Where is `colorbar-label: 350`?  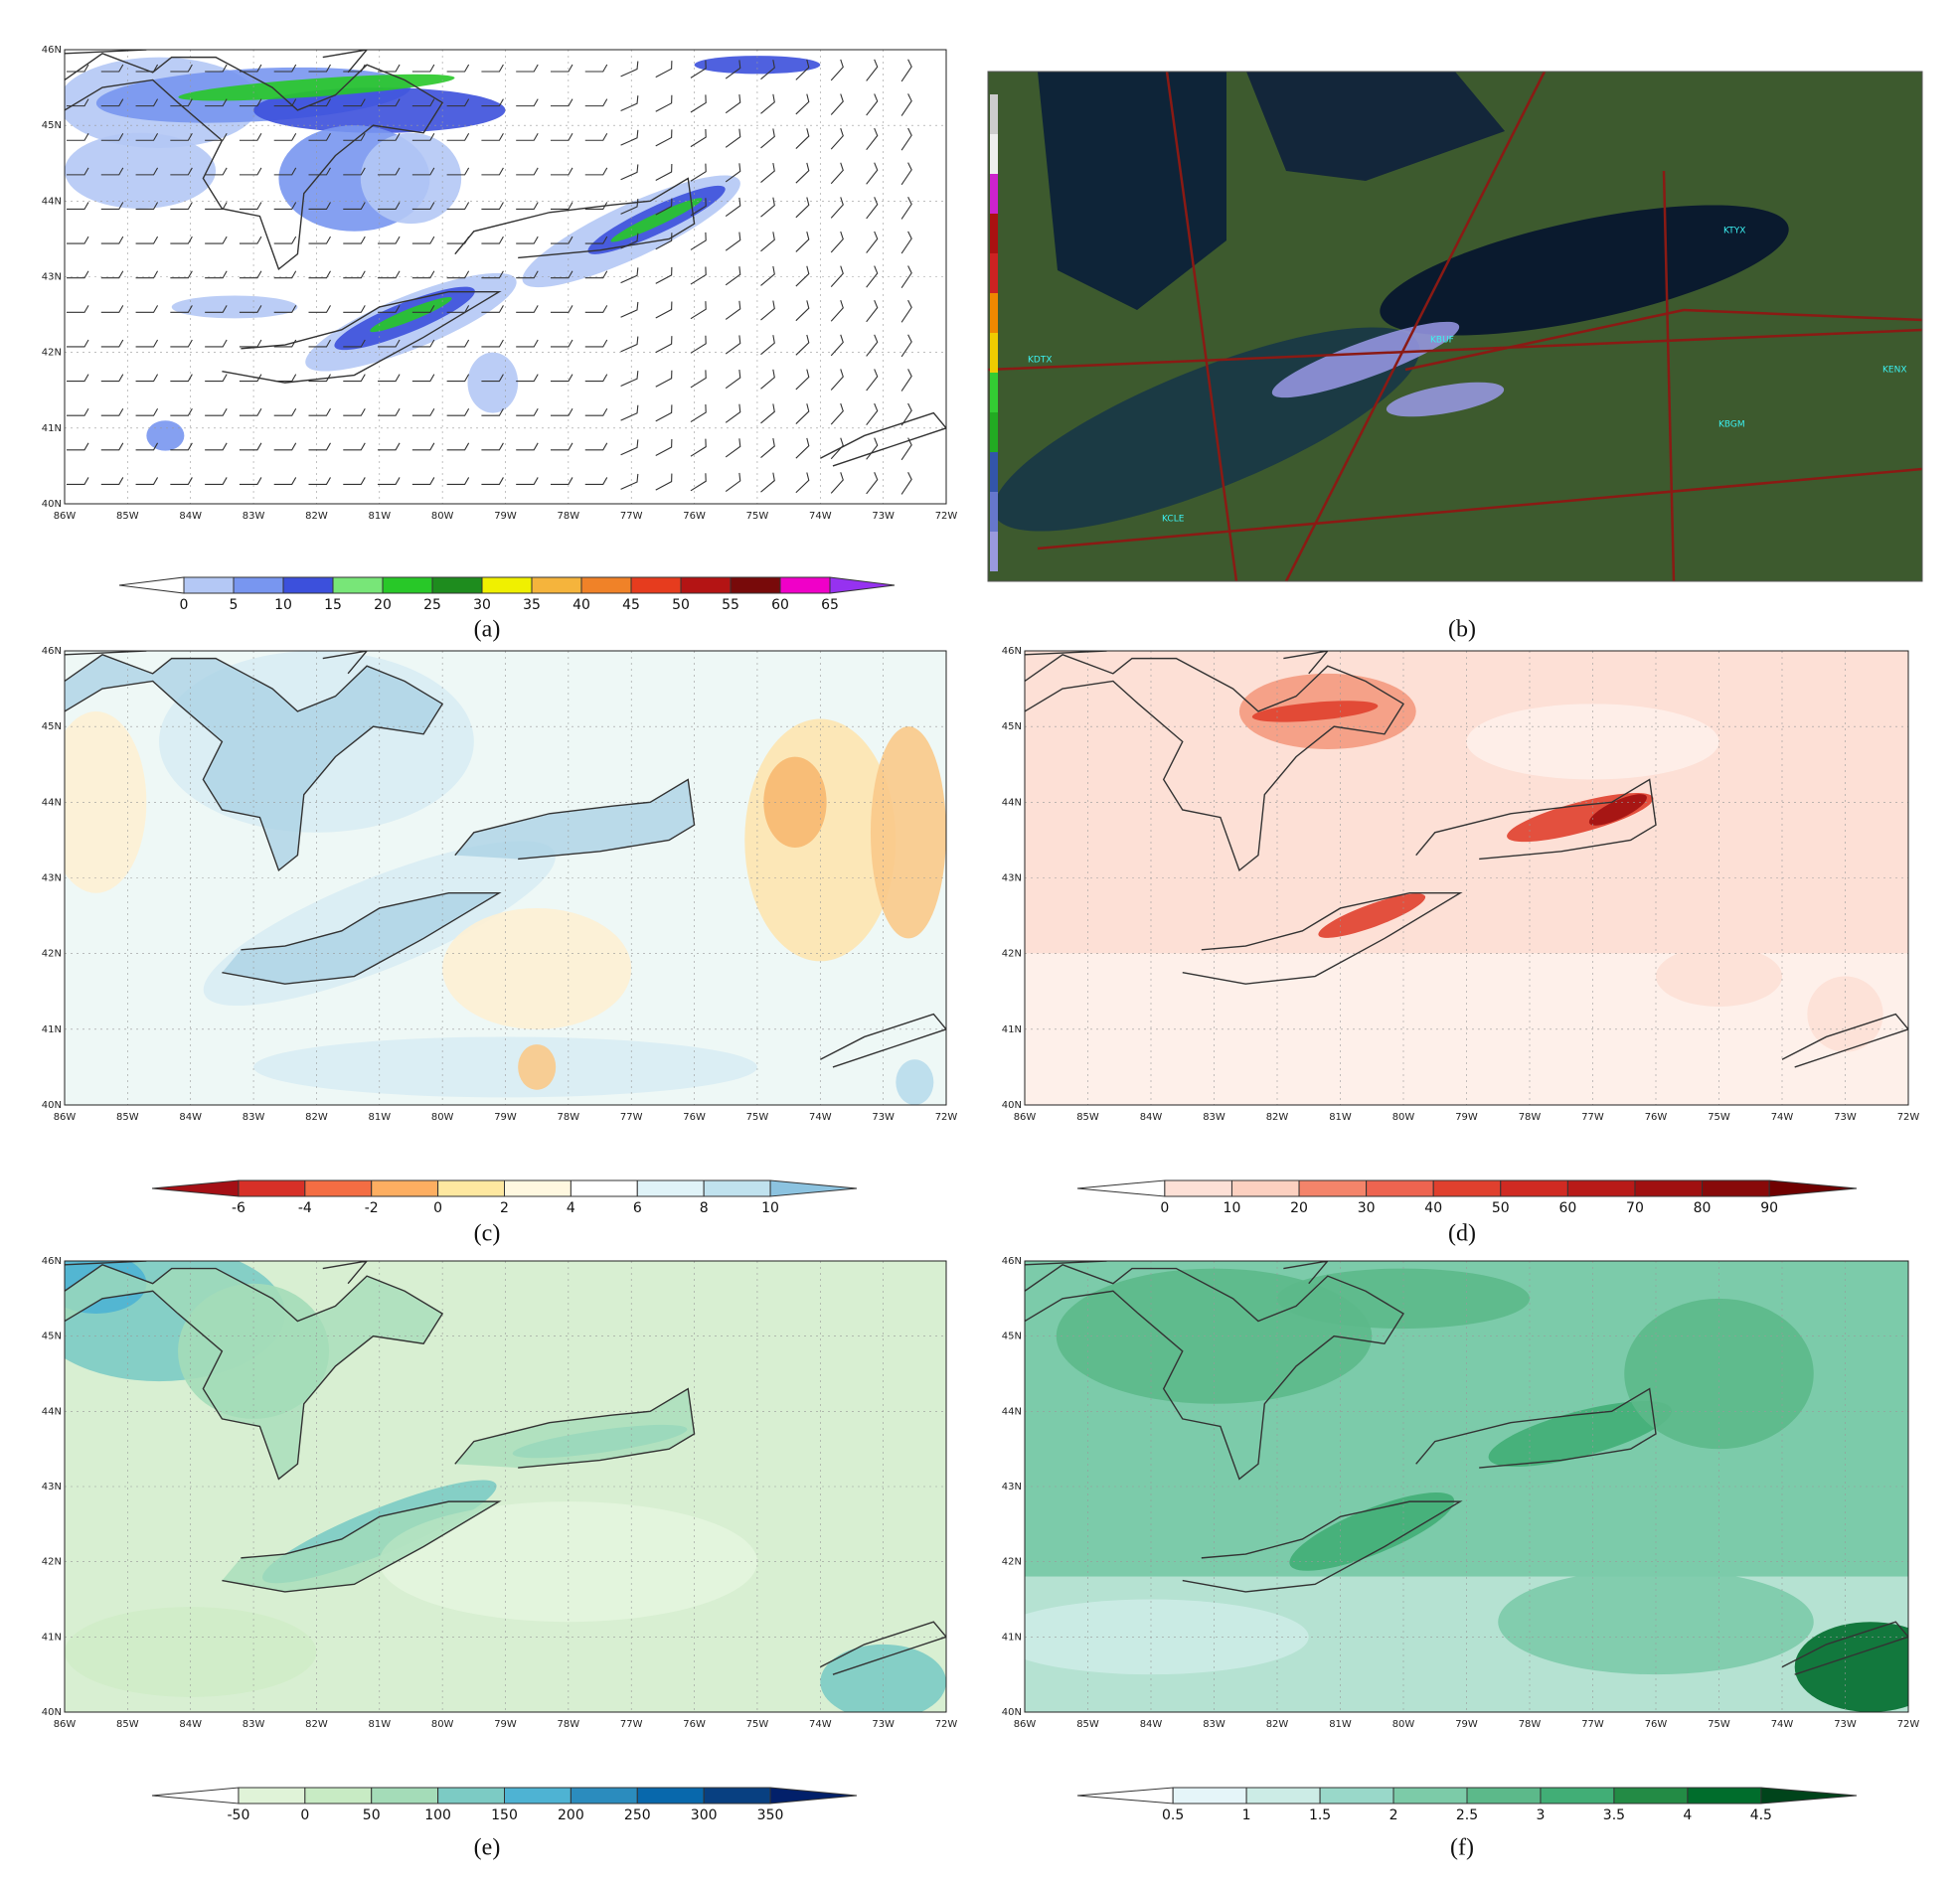
colorbar-label: 350 is located at coordinates (771, 1815).